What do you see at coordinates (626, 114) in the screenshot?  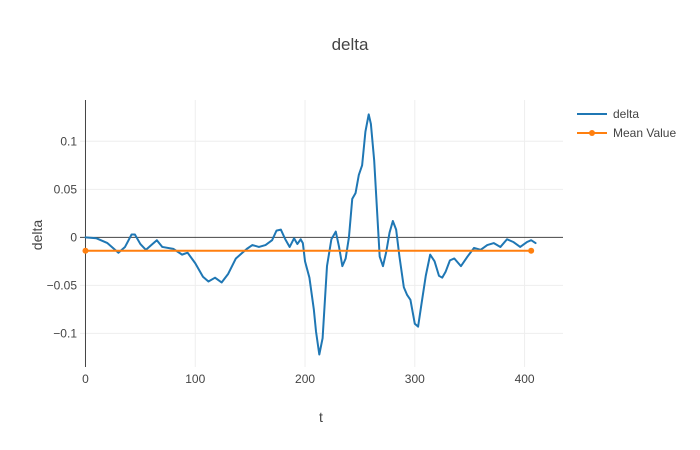 I see `legend-label-delta: delta` at bounding box center [626, 114].